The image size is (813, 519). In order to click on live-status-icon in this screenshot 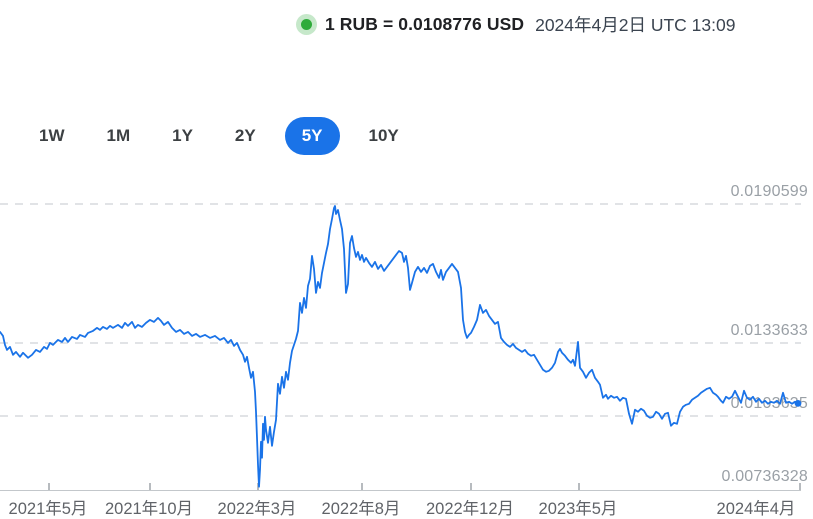, I will do `click(306, 24)`.